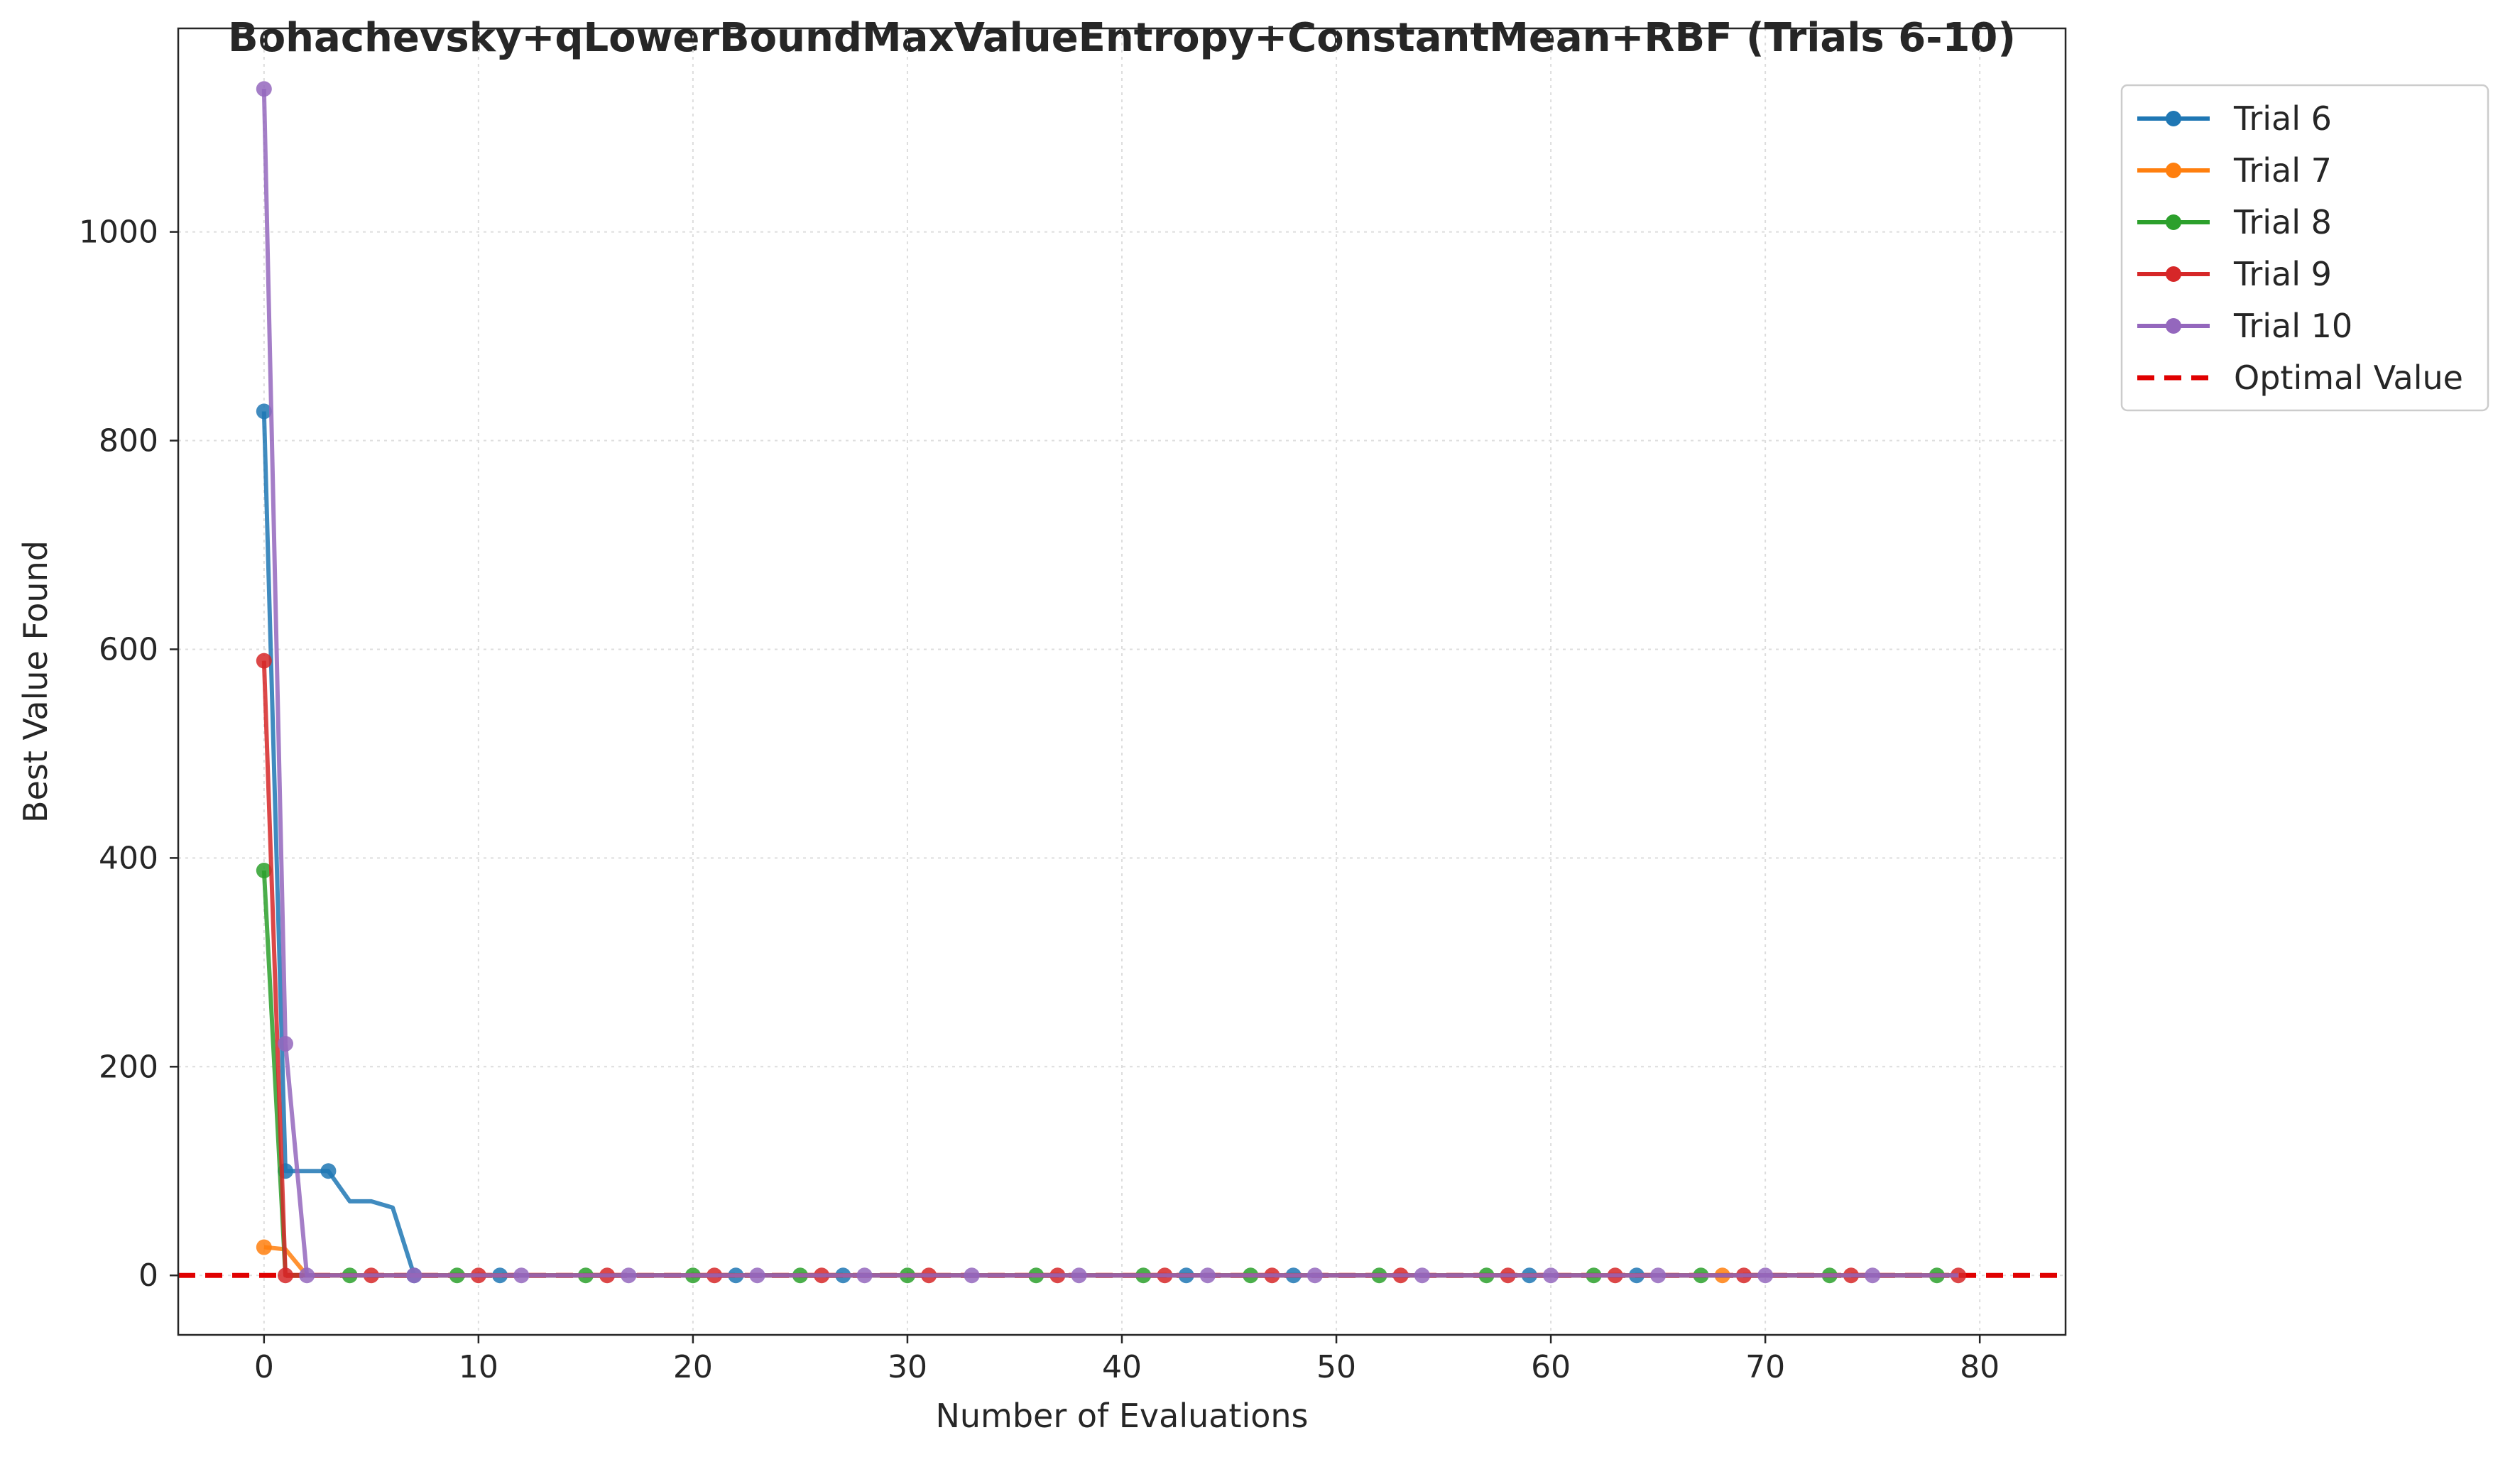 This screenshot has width=2520, height=1457. I want to click on legend-item: Trial 8, so click(2234, 222).